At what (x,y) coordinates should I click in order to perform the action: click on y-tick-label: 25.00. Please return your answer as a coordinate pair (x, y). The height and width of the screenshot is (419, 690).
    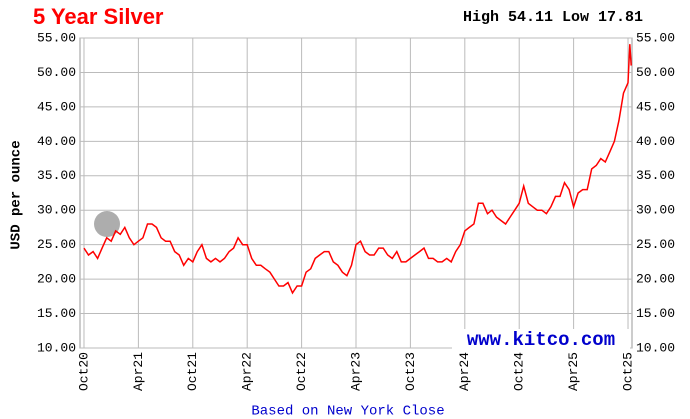
    Looking at the image, I should click on (56, 244).